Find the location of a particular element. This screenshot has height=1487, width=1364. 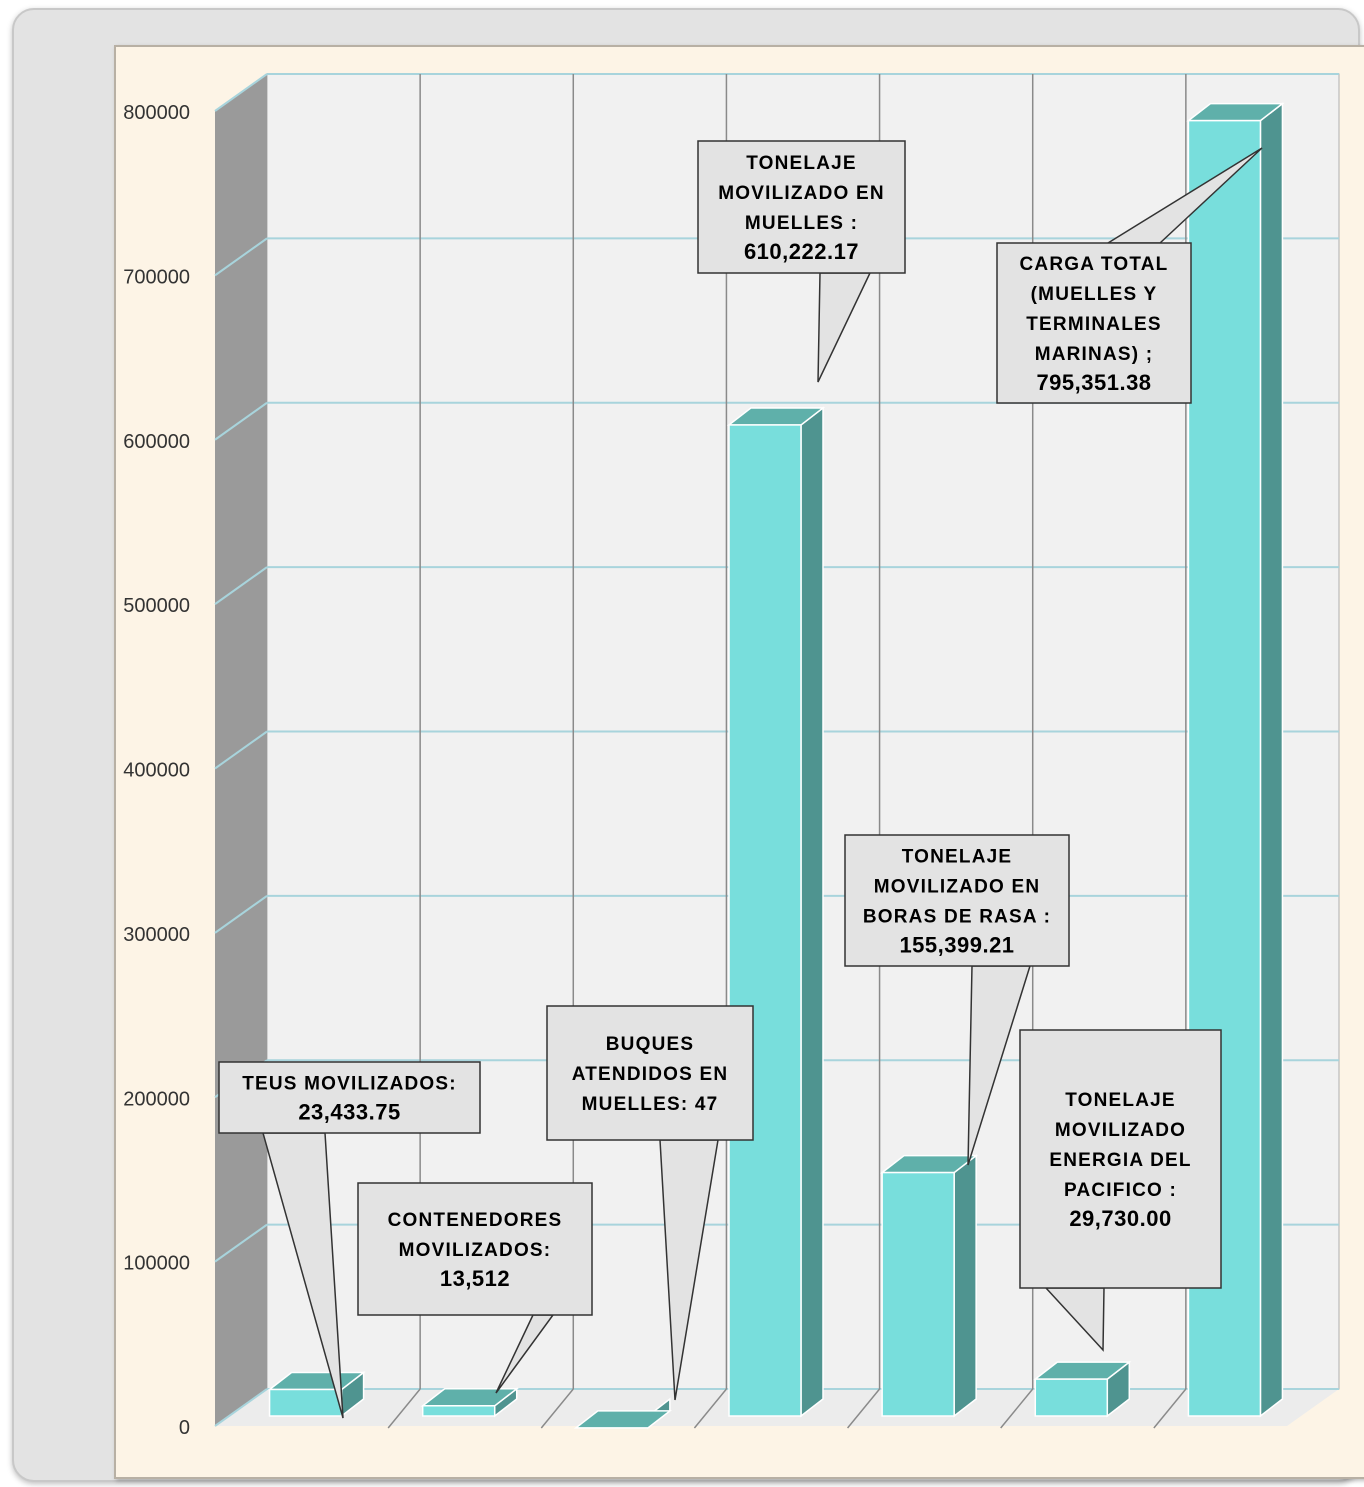

data-label: CARGA TOTAL is located at coordinates (1093, 264).